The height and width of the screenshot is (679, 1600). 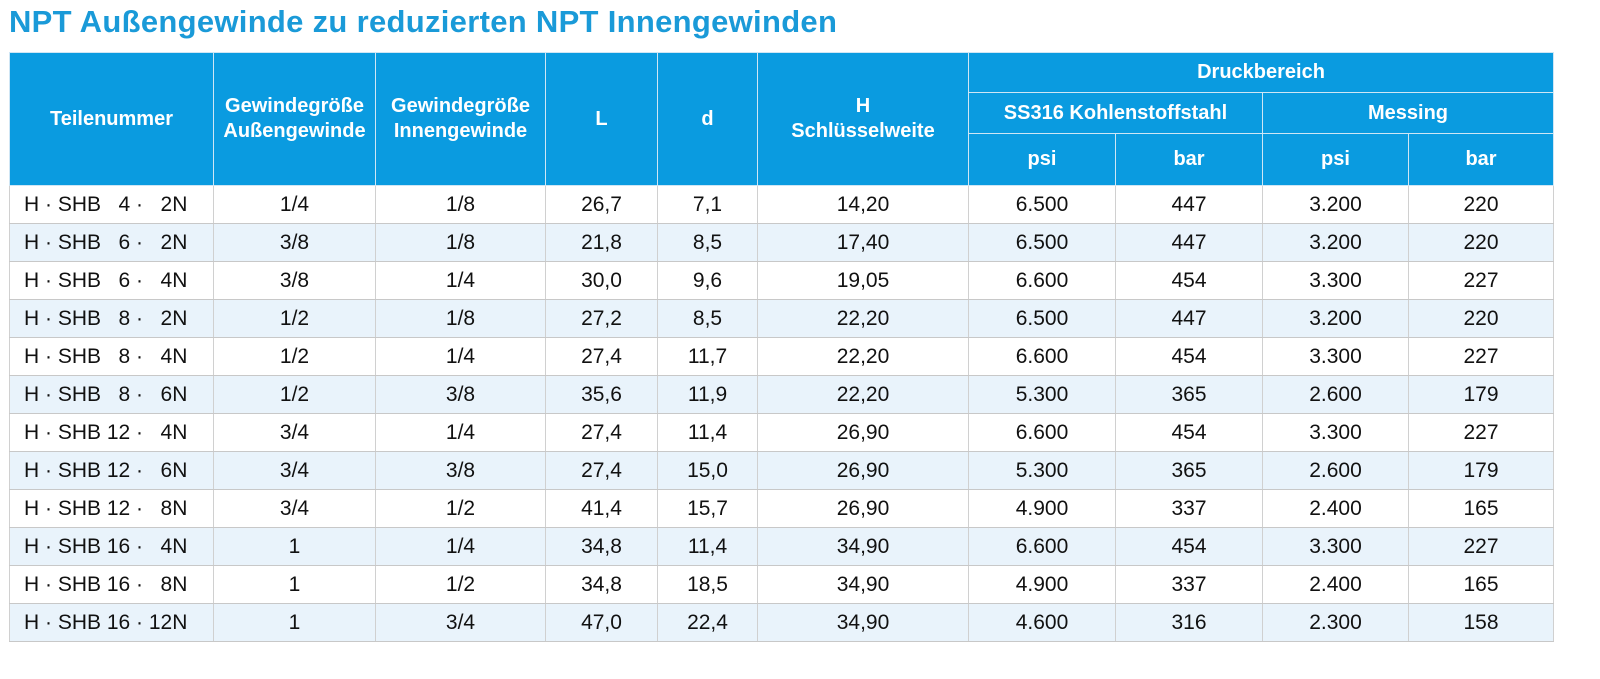 What do you see at coordinates (1042, 508) in the screenshot?
I see `cell-steel-psi: 4.900` at bounding box center [1042, 508].